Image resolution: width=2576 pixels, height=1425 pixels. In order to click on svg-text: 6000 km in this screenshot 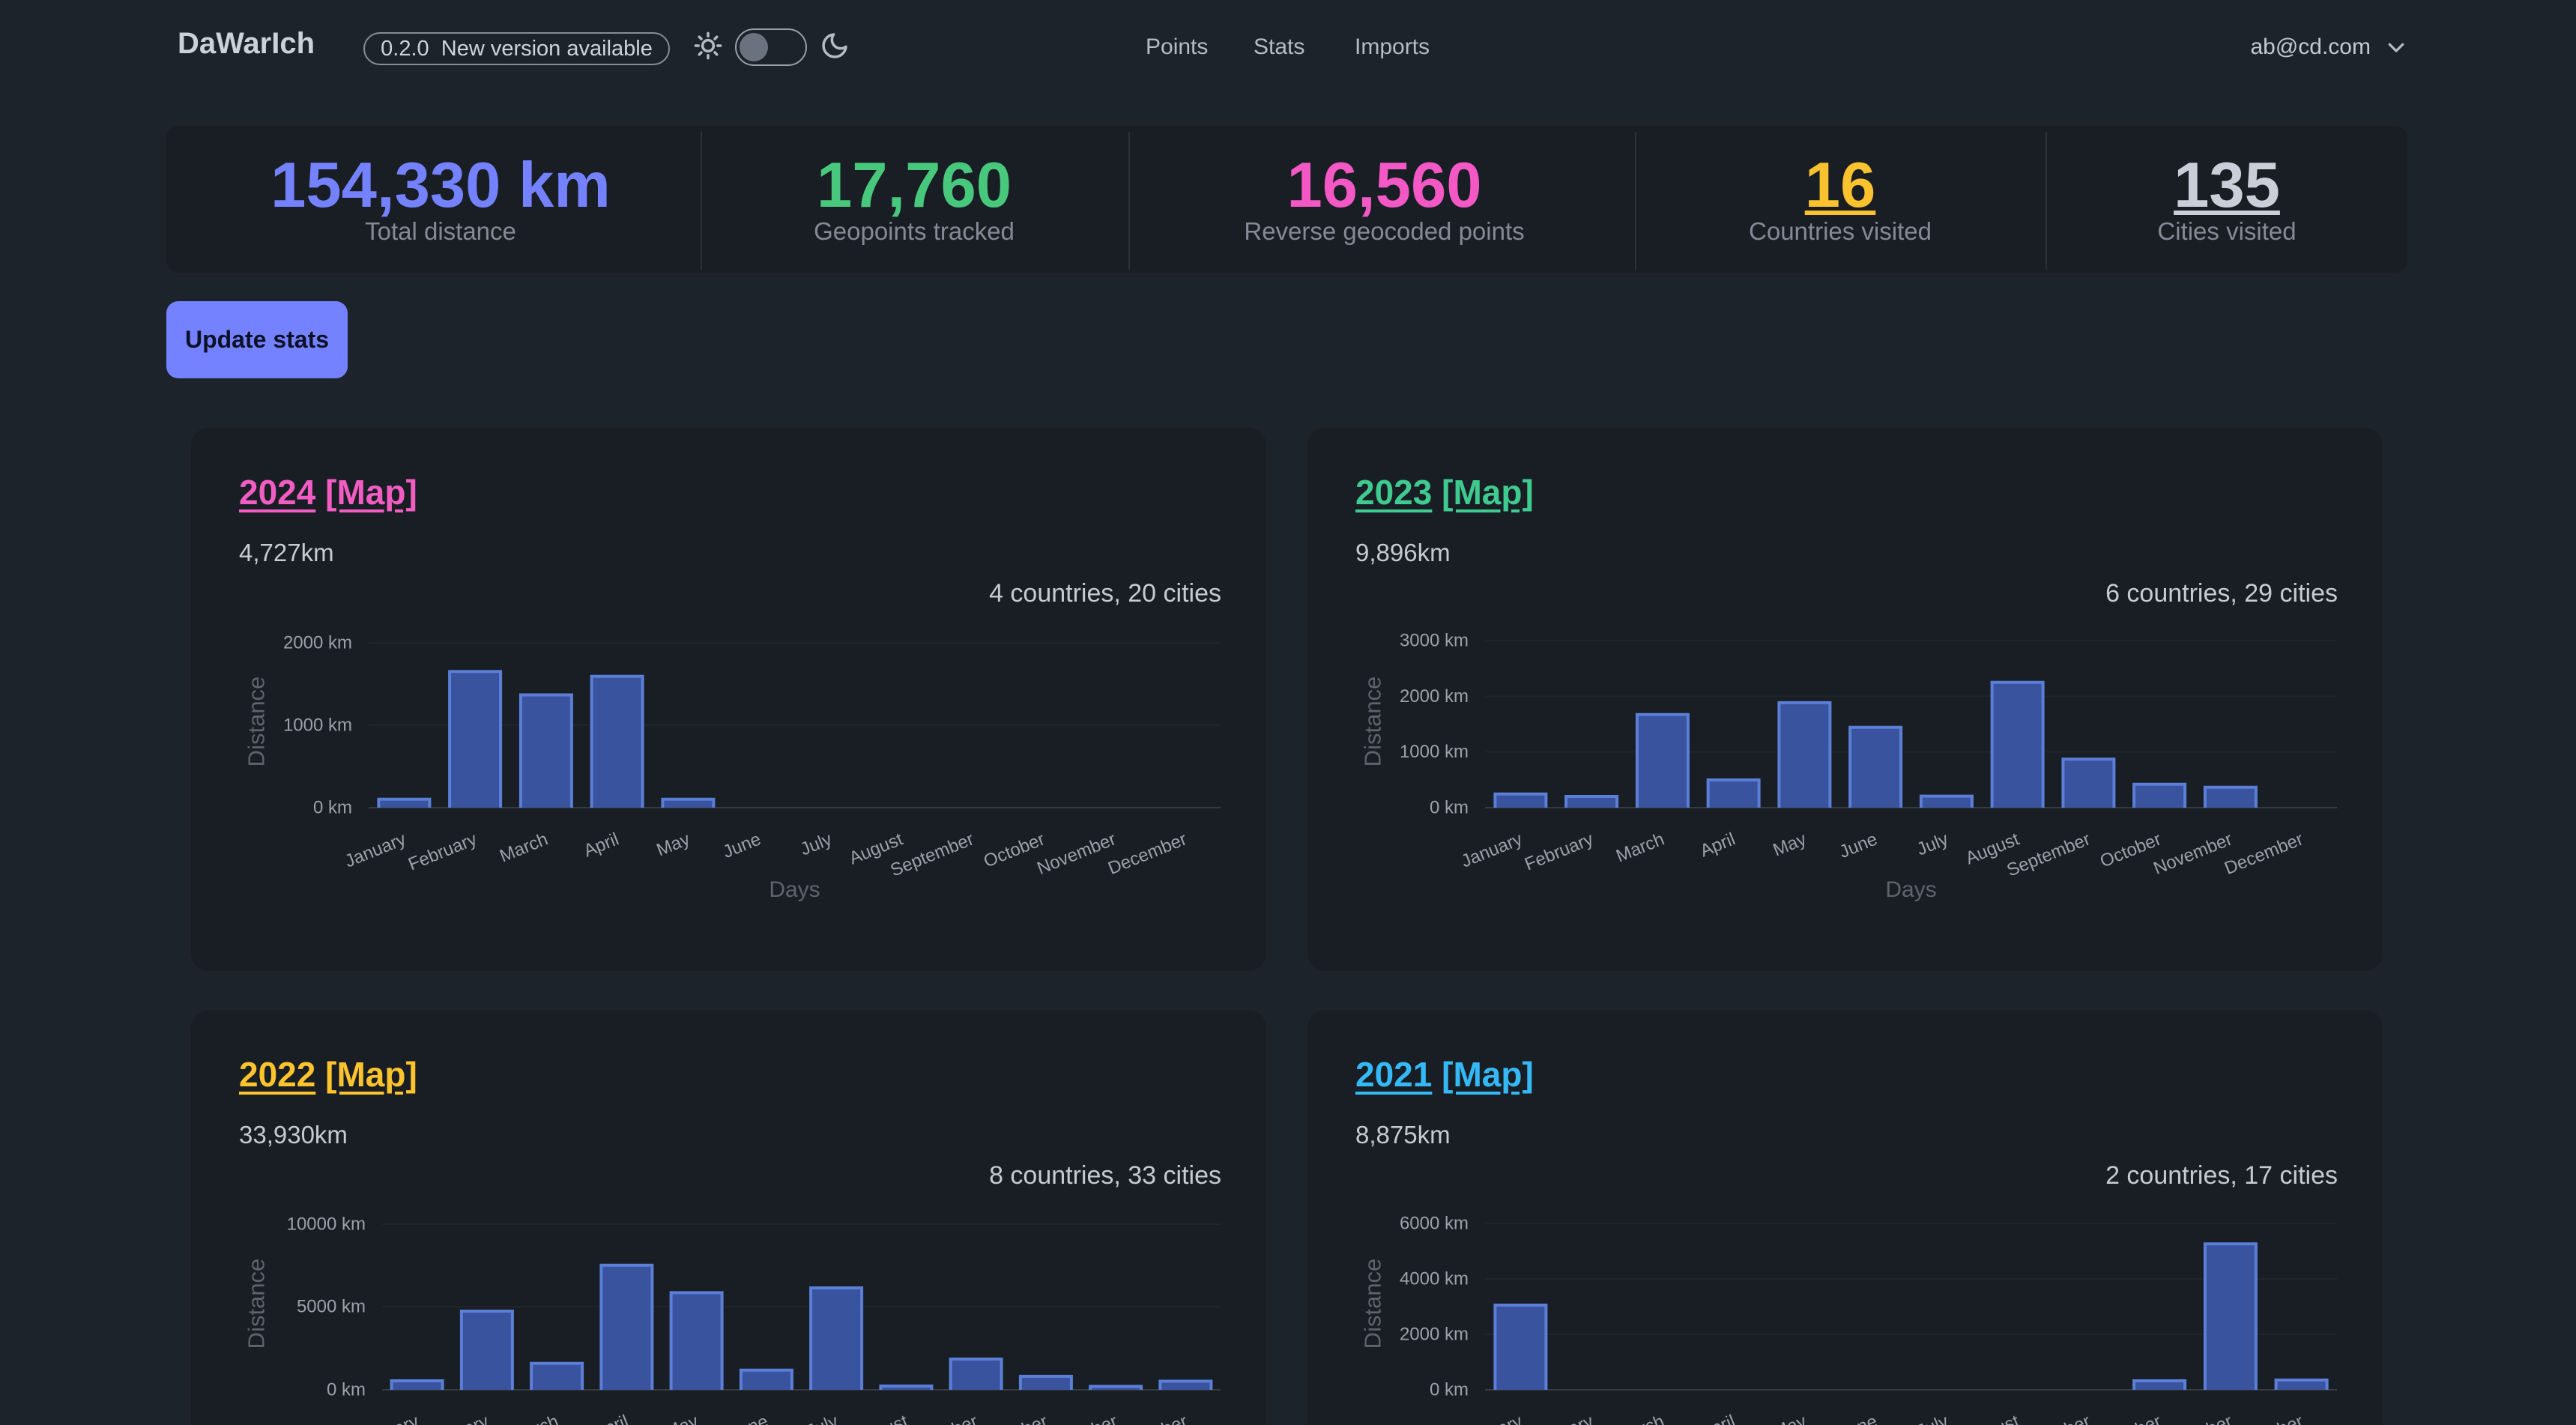, I will do `click(1434, 1224)`.